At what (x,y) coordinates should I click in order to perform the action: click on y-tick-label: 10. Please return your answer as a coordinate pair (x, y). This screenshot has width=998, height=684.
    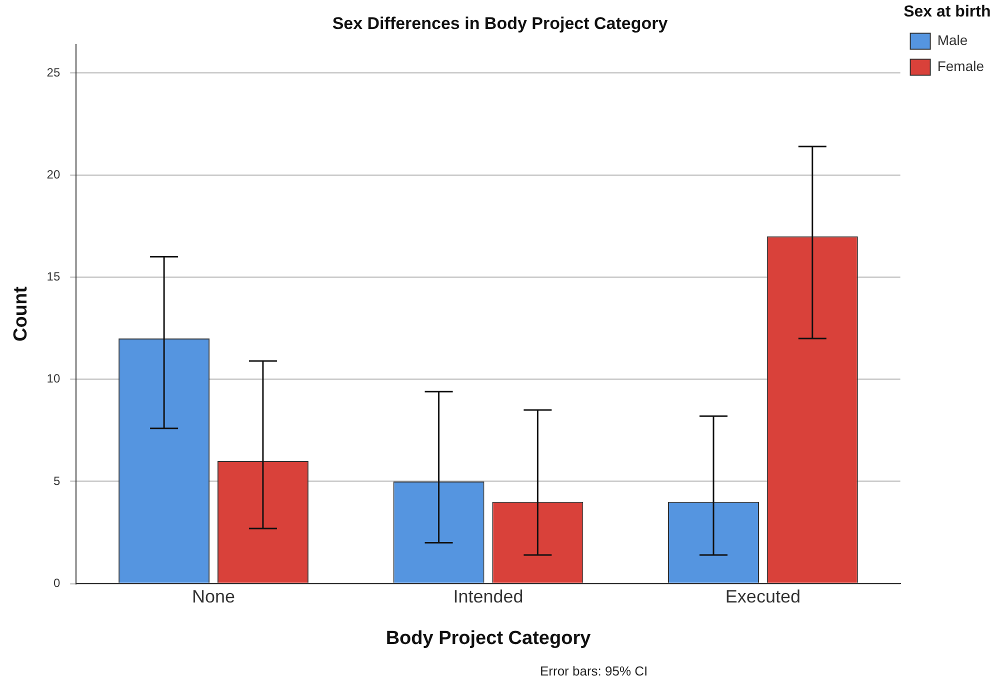
    Looking at the image, I should click on (53, 379).